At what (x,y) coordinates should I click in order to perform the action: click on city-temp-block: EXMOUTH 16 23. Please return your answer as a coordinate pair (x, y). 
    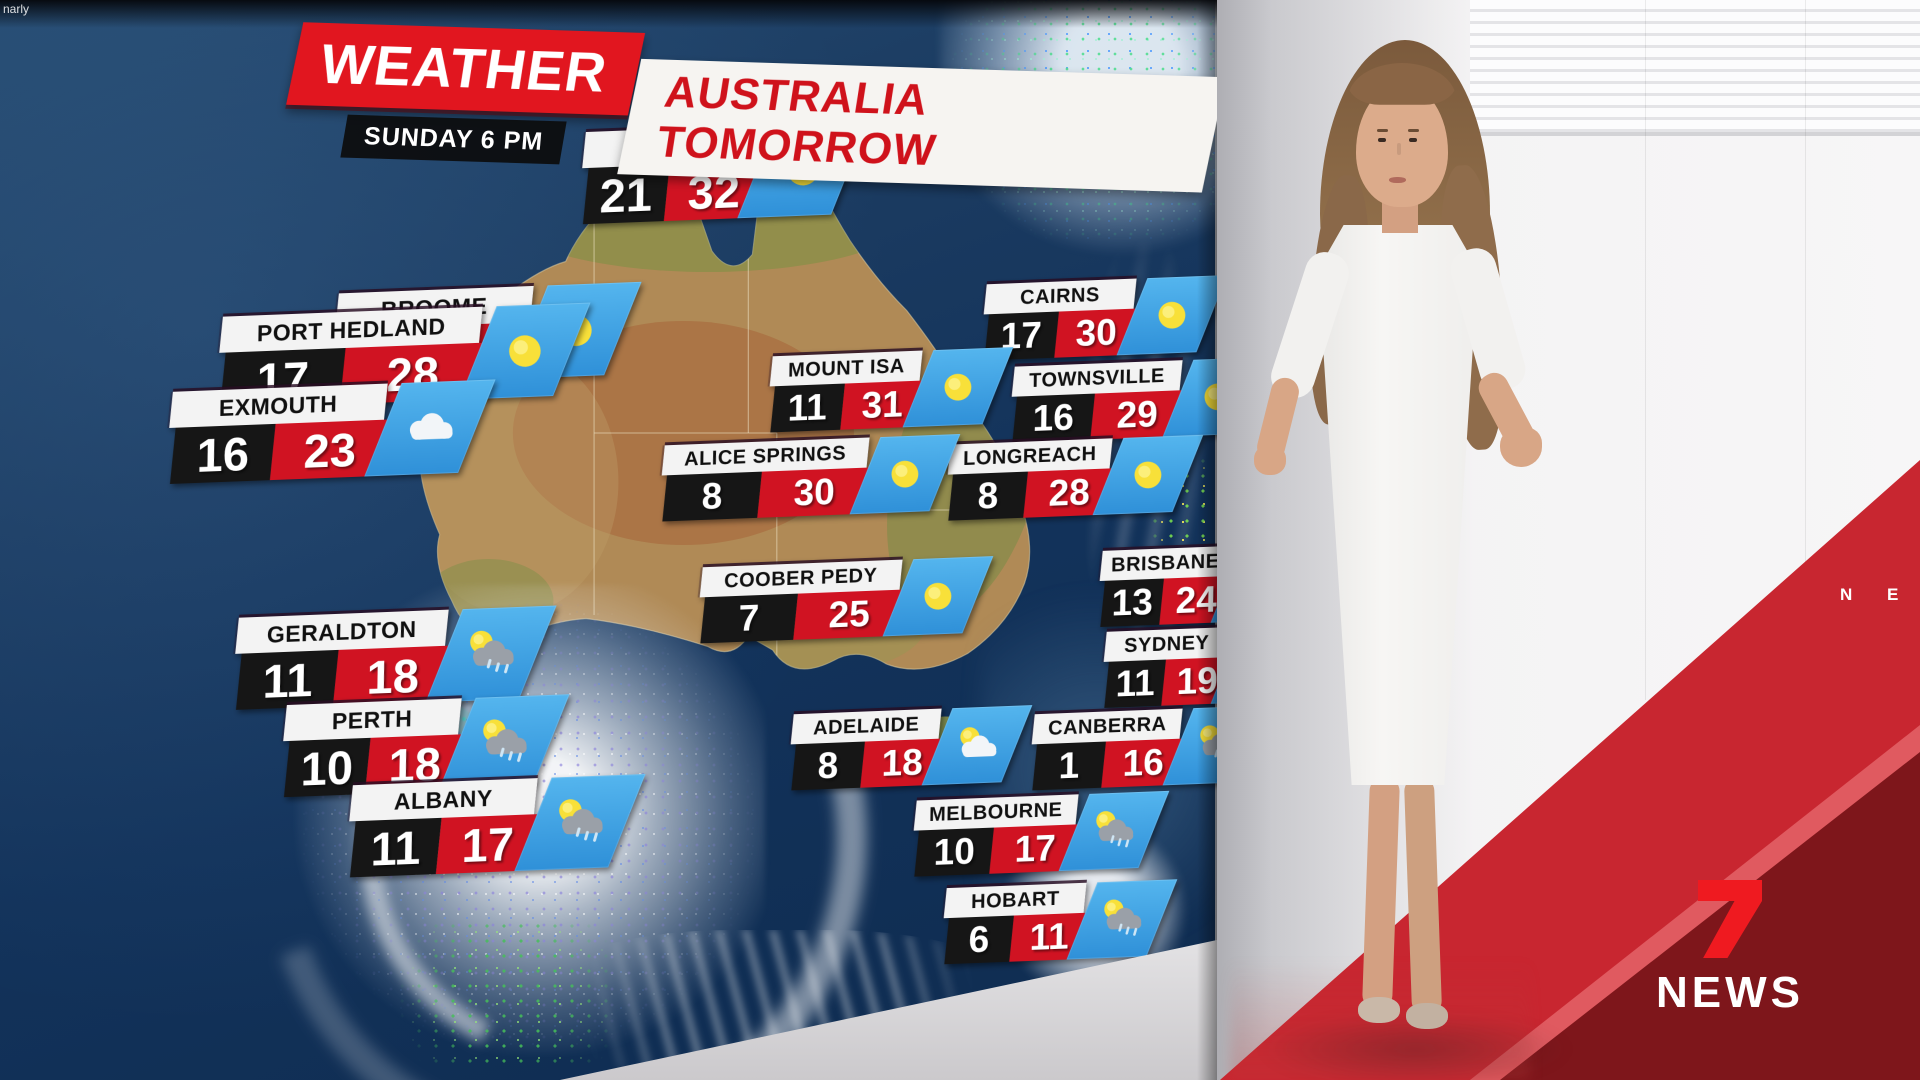
    Looking at the image, I should click on (280, 433).